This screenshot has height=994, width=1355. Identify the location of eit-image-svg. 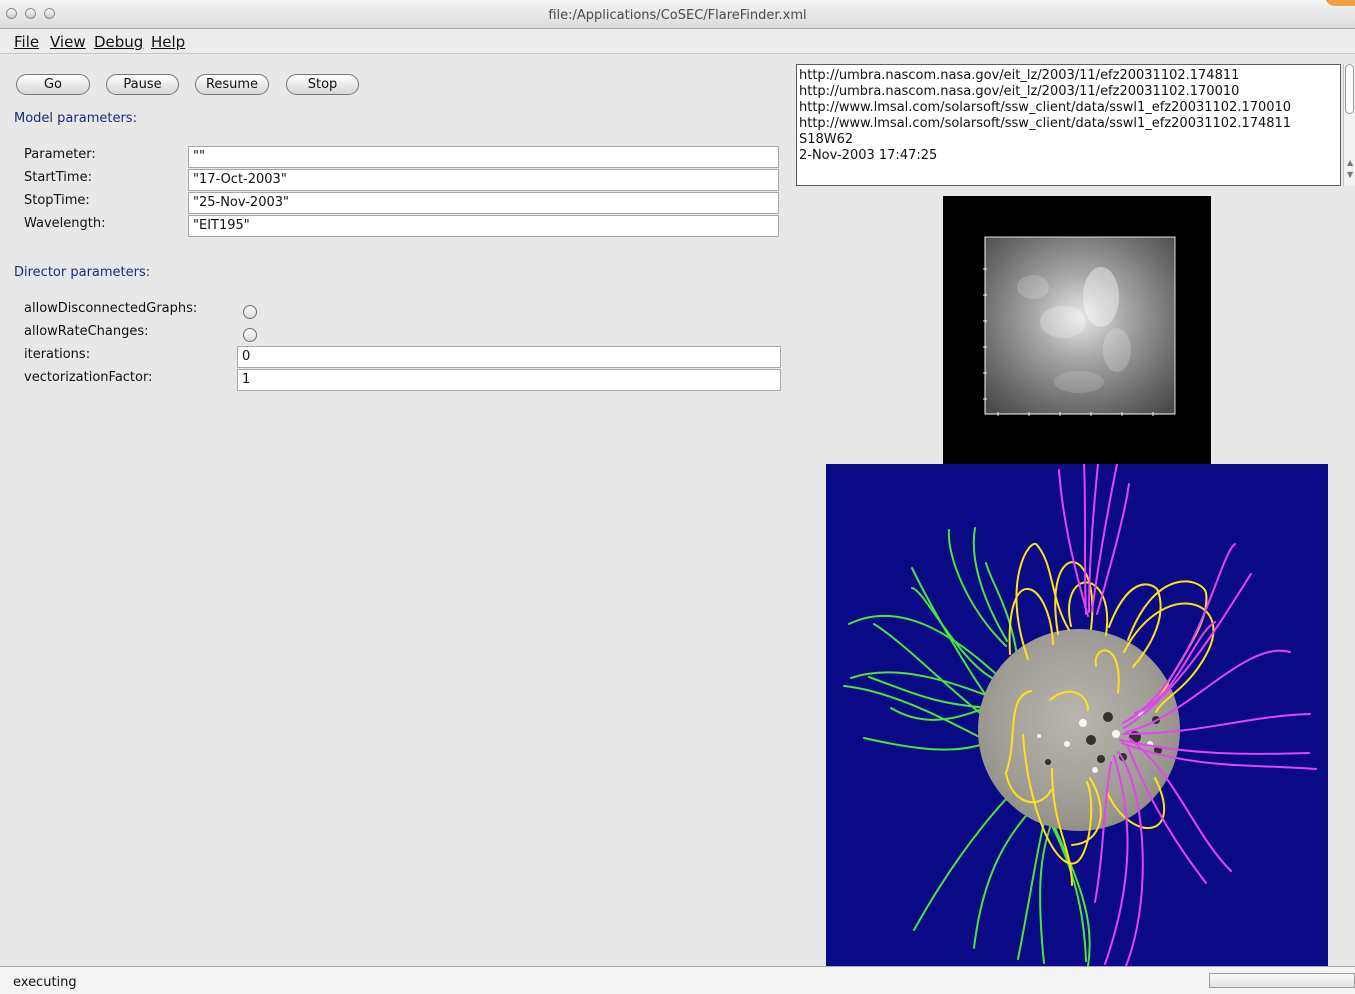
(1079, 326).